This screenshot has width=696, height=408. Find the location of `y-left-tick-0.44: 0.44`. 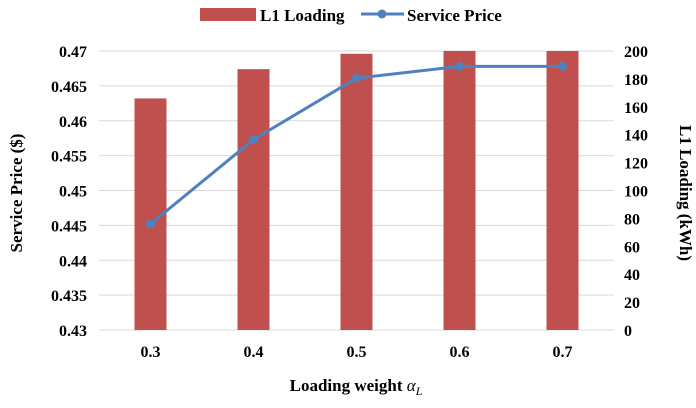

y-left-tick-0.44: 0.44 is located at coordinates (73, 261).